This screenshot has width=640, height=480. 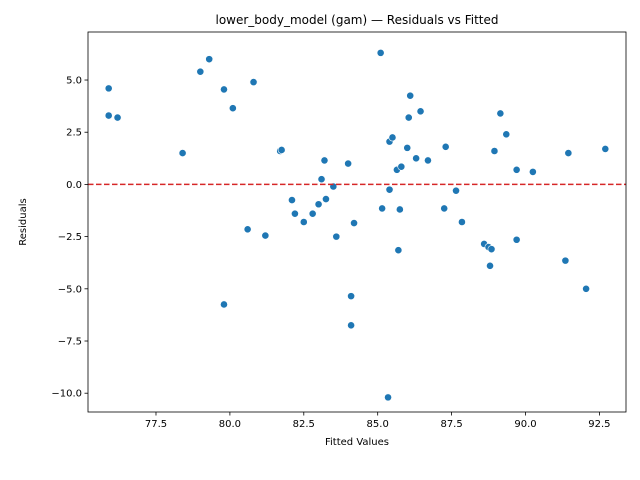 I want to click on x-axis-ticks: 77.5 80.0 82.5 85.0 87.5 90.0 92.5, so click(x=378, y=421).